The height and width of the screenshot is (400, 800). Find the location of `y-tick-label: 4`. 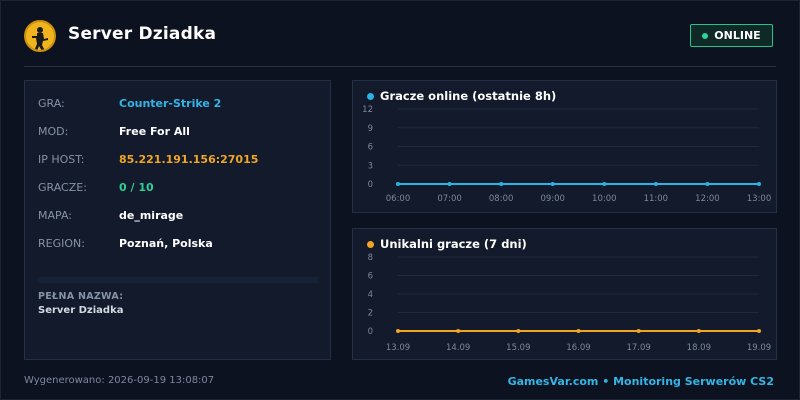

y-tick-label: 4 is located at coordinates (370, 295).